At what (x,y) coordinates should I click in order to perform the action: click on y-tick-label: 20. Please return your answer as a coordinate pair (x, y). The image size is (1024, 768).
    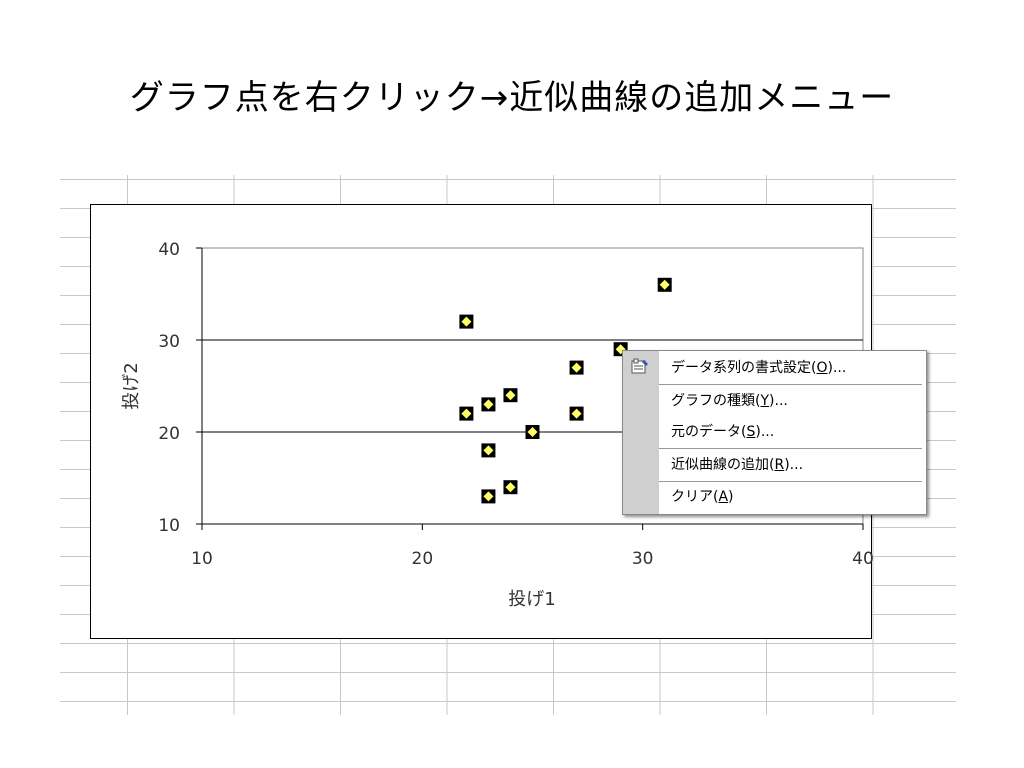
    Looking at the image, I should click on (169, 434).